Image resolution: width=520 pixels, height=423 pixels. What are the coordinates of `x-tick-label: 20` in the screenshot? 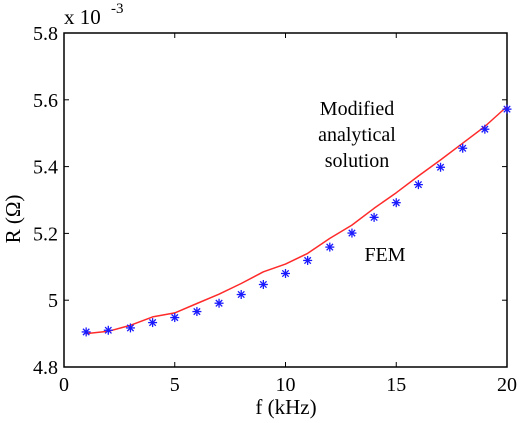 It's located at (507, 385).